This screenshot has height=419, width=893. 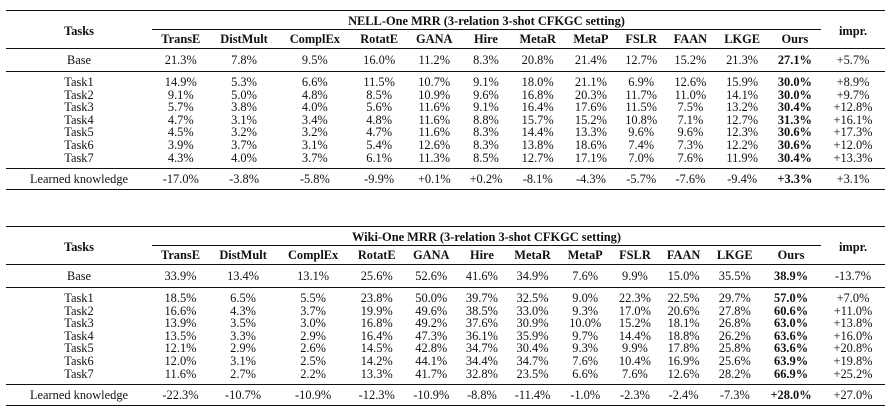 I want to click on value-cell: 41.6%, so click(x=482, y=276).